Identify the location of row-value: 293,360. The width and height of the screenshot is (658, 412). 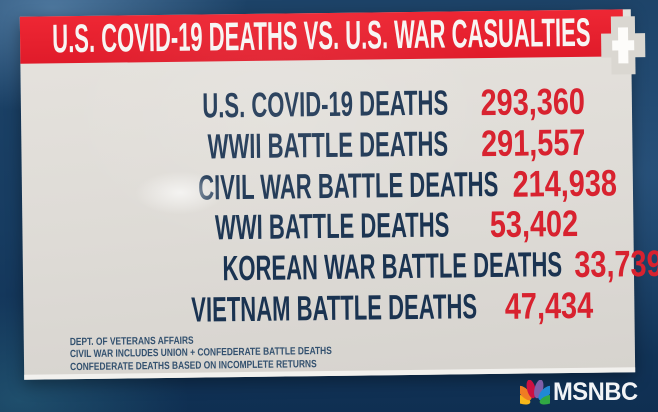
(533, 102).